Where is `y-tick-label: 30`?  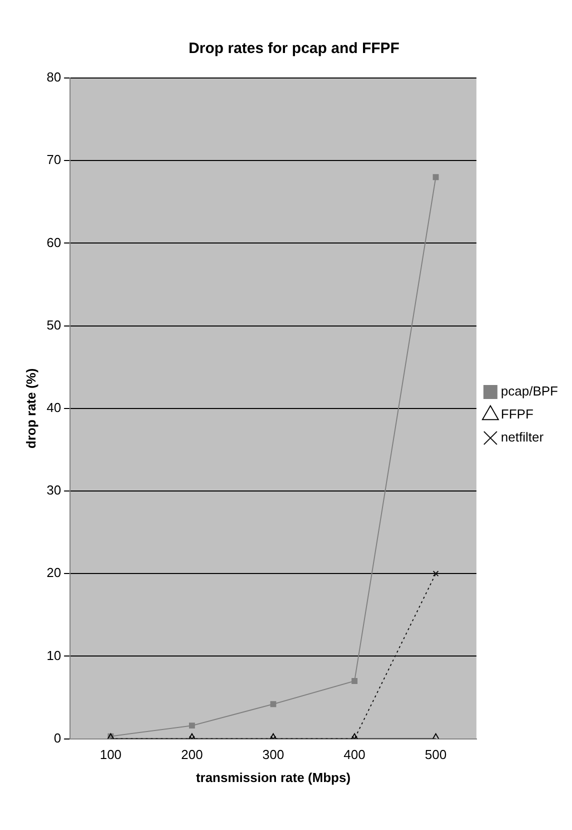
y-tick-label: 30 is located at coordinates (54, 490).